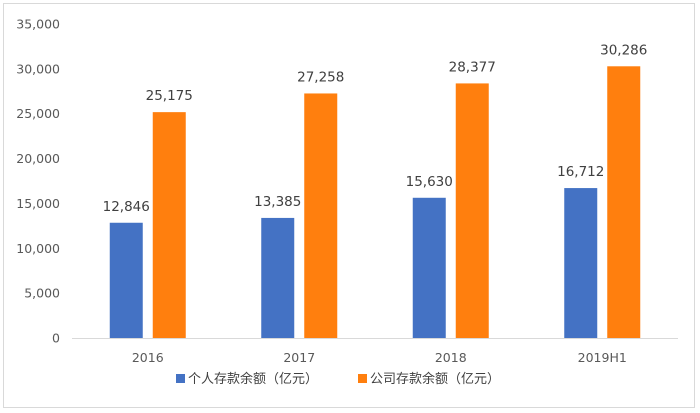 The image size is (700, 413). I want to click on x-tick-label: 2018, so click(451, 357).